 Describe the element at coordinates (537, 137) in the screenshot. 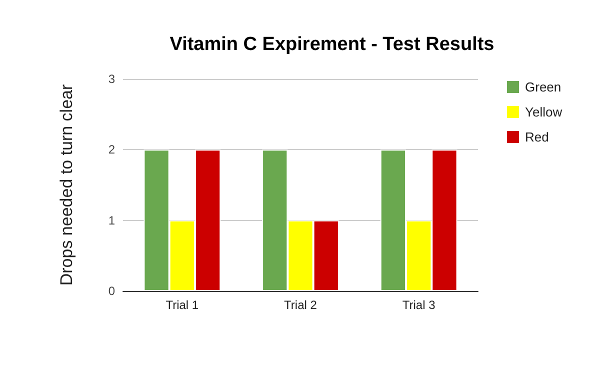

I see `legend-label: Red` at that location.